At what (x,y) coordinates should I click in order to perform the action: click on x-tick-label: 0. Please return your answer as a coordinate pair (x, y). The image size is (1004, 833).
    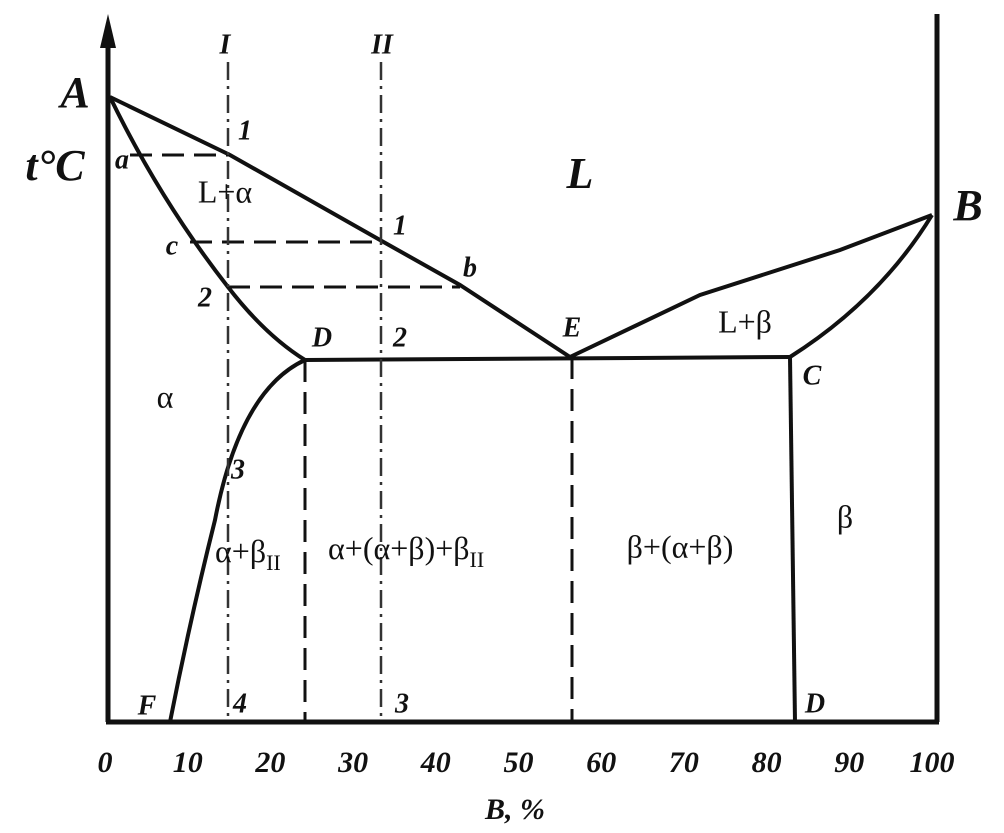
    Looking at the image, I should click on (105, 762).